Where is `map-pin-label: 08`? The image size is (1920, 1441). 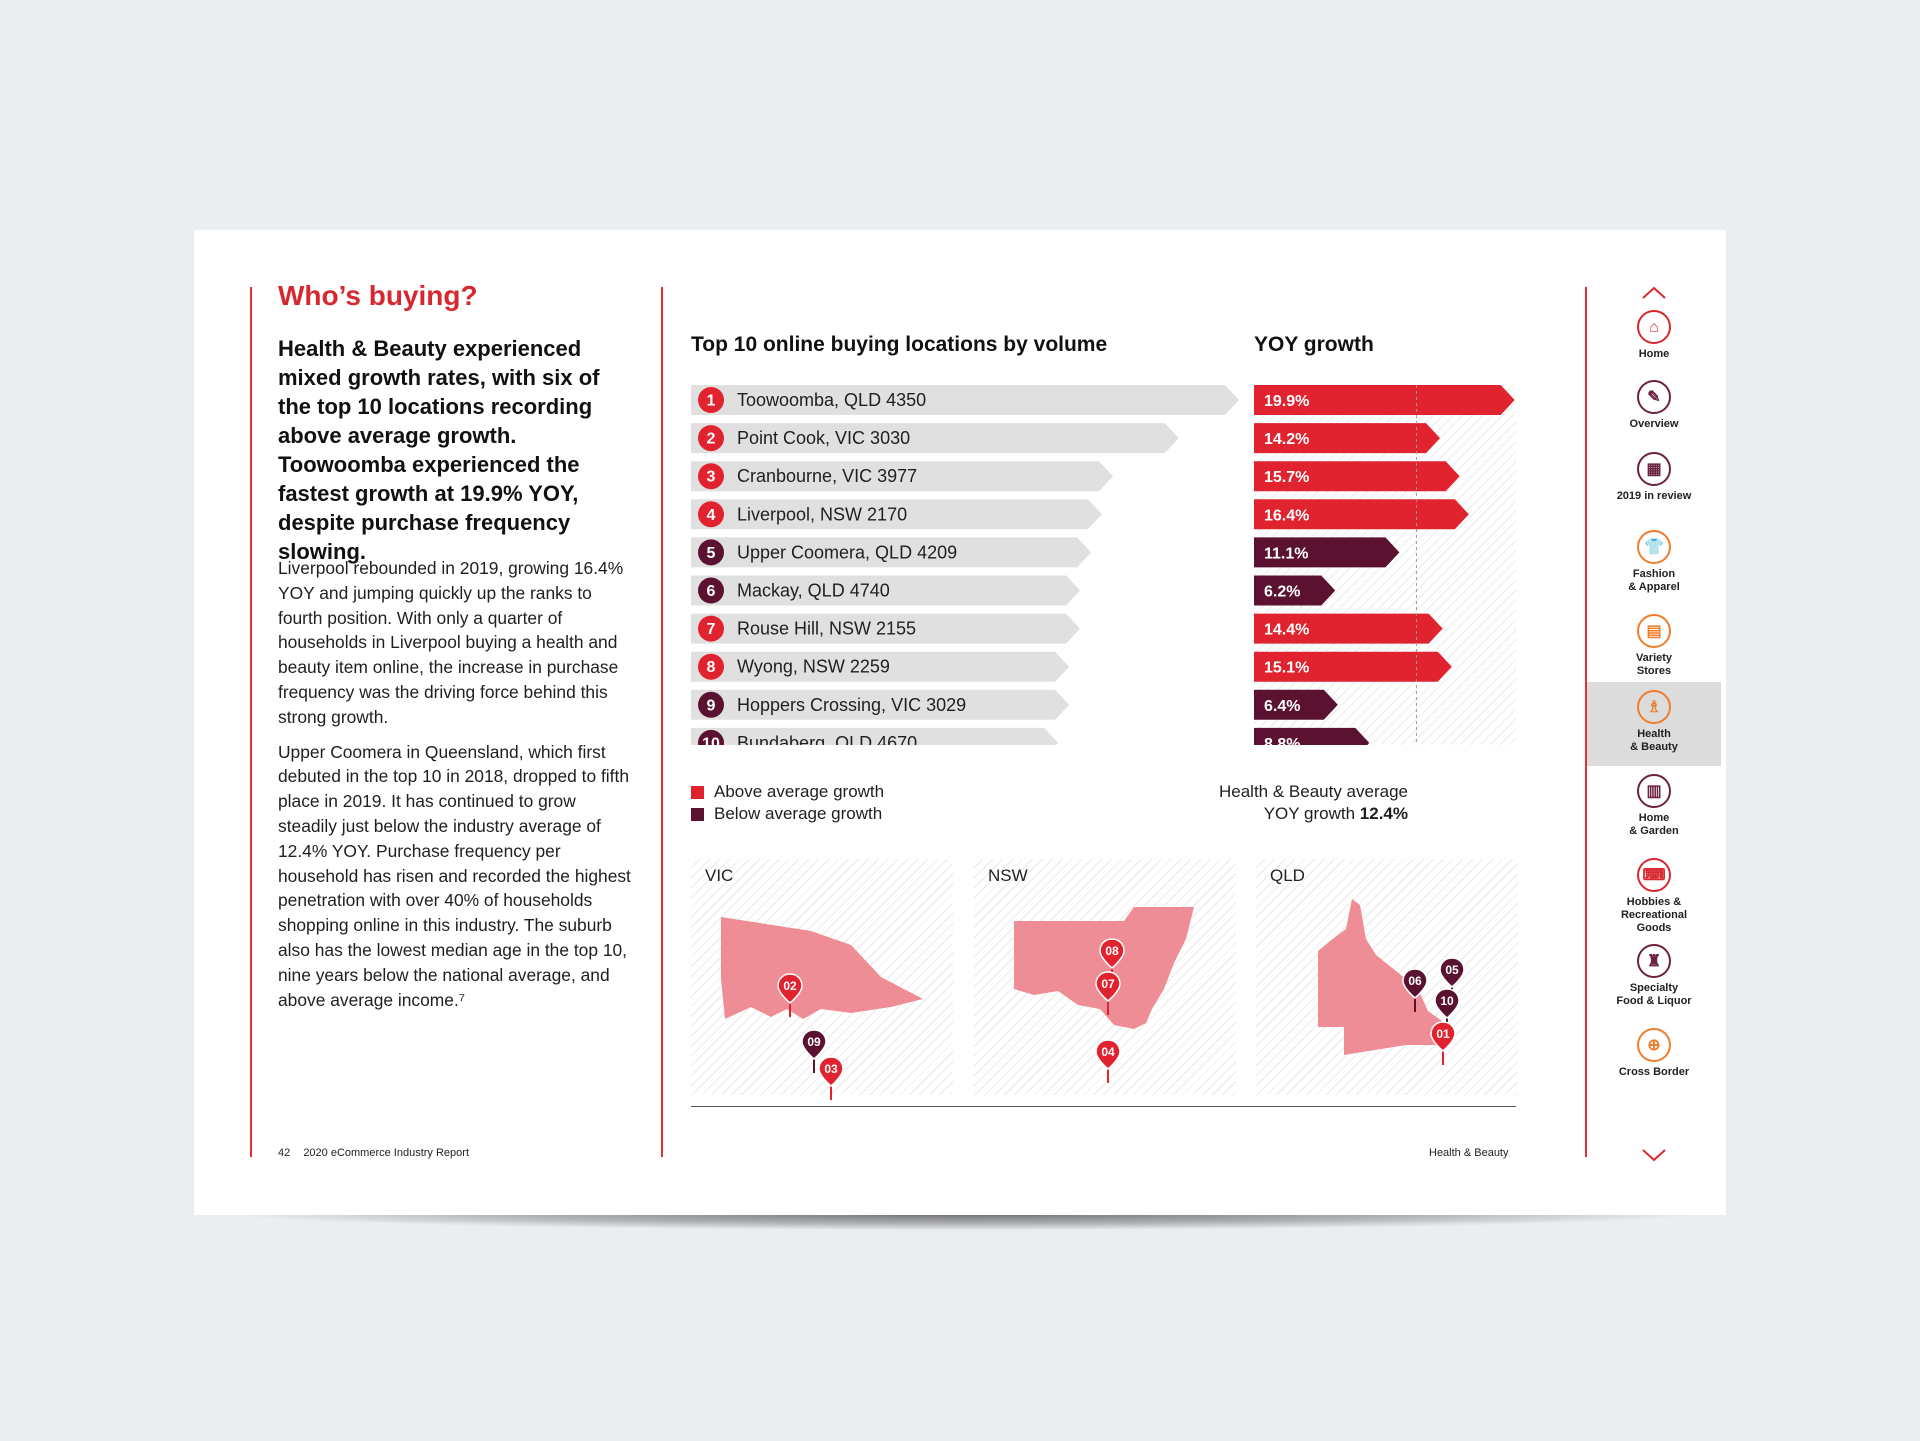
map-pin-label: 08 is located at coordinates (1112, 951).